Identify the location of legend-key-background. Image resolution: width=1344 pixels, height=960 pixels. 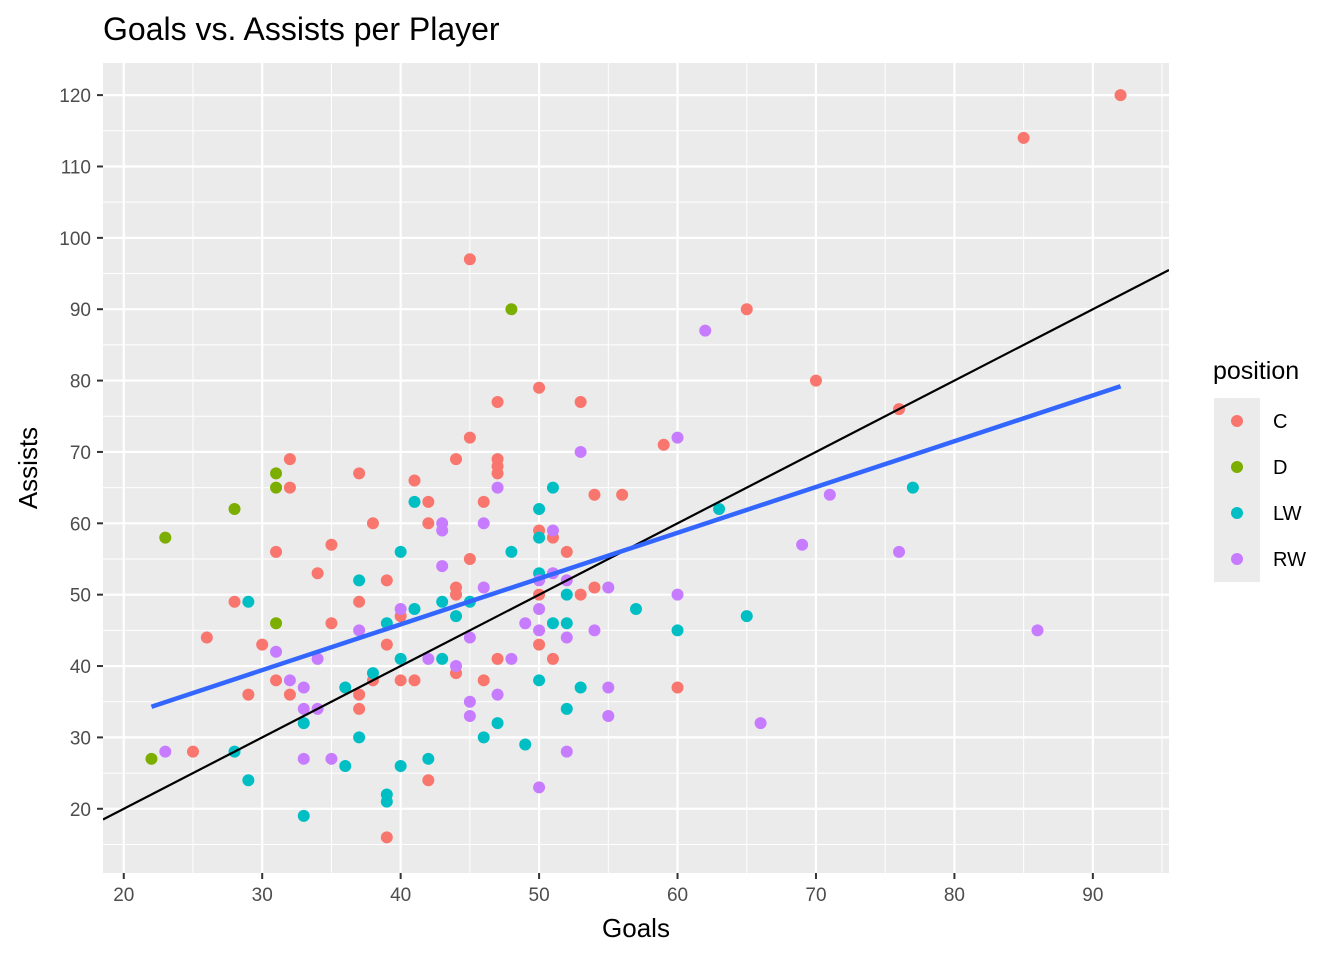
(1237, 490).